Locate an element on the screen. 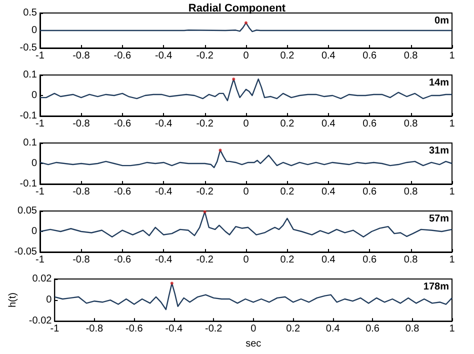  y-tick-label: 0.02 is located at coordinates (42, 279).